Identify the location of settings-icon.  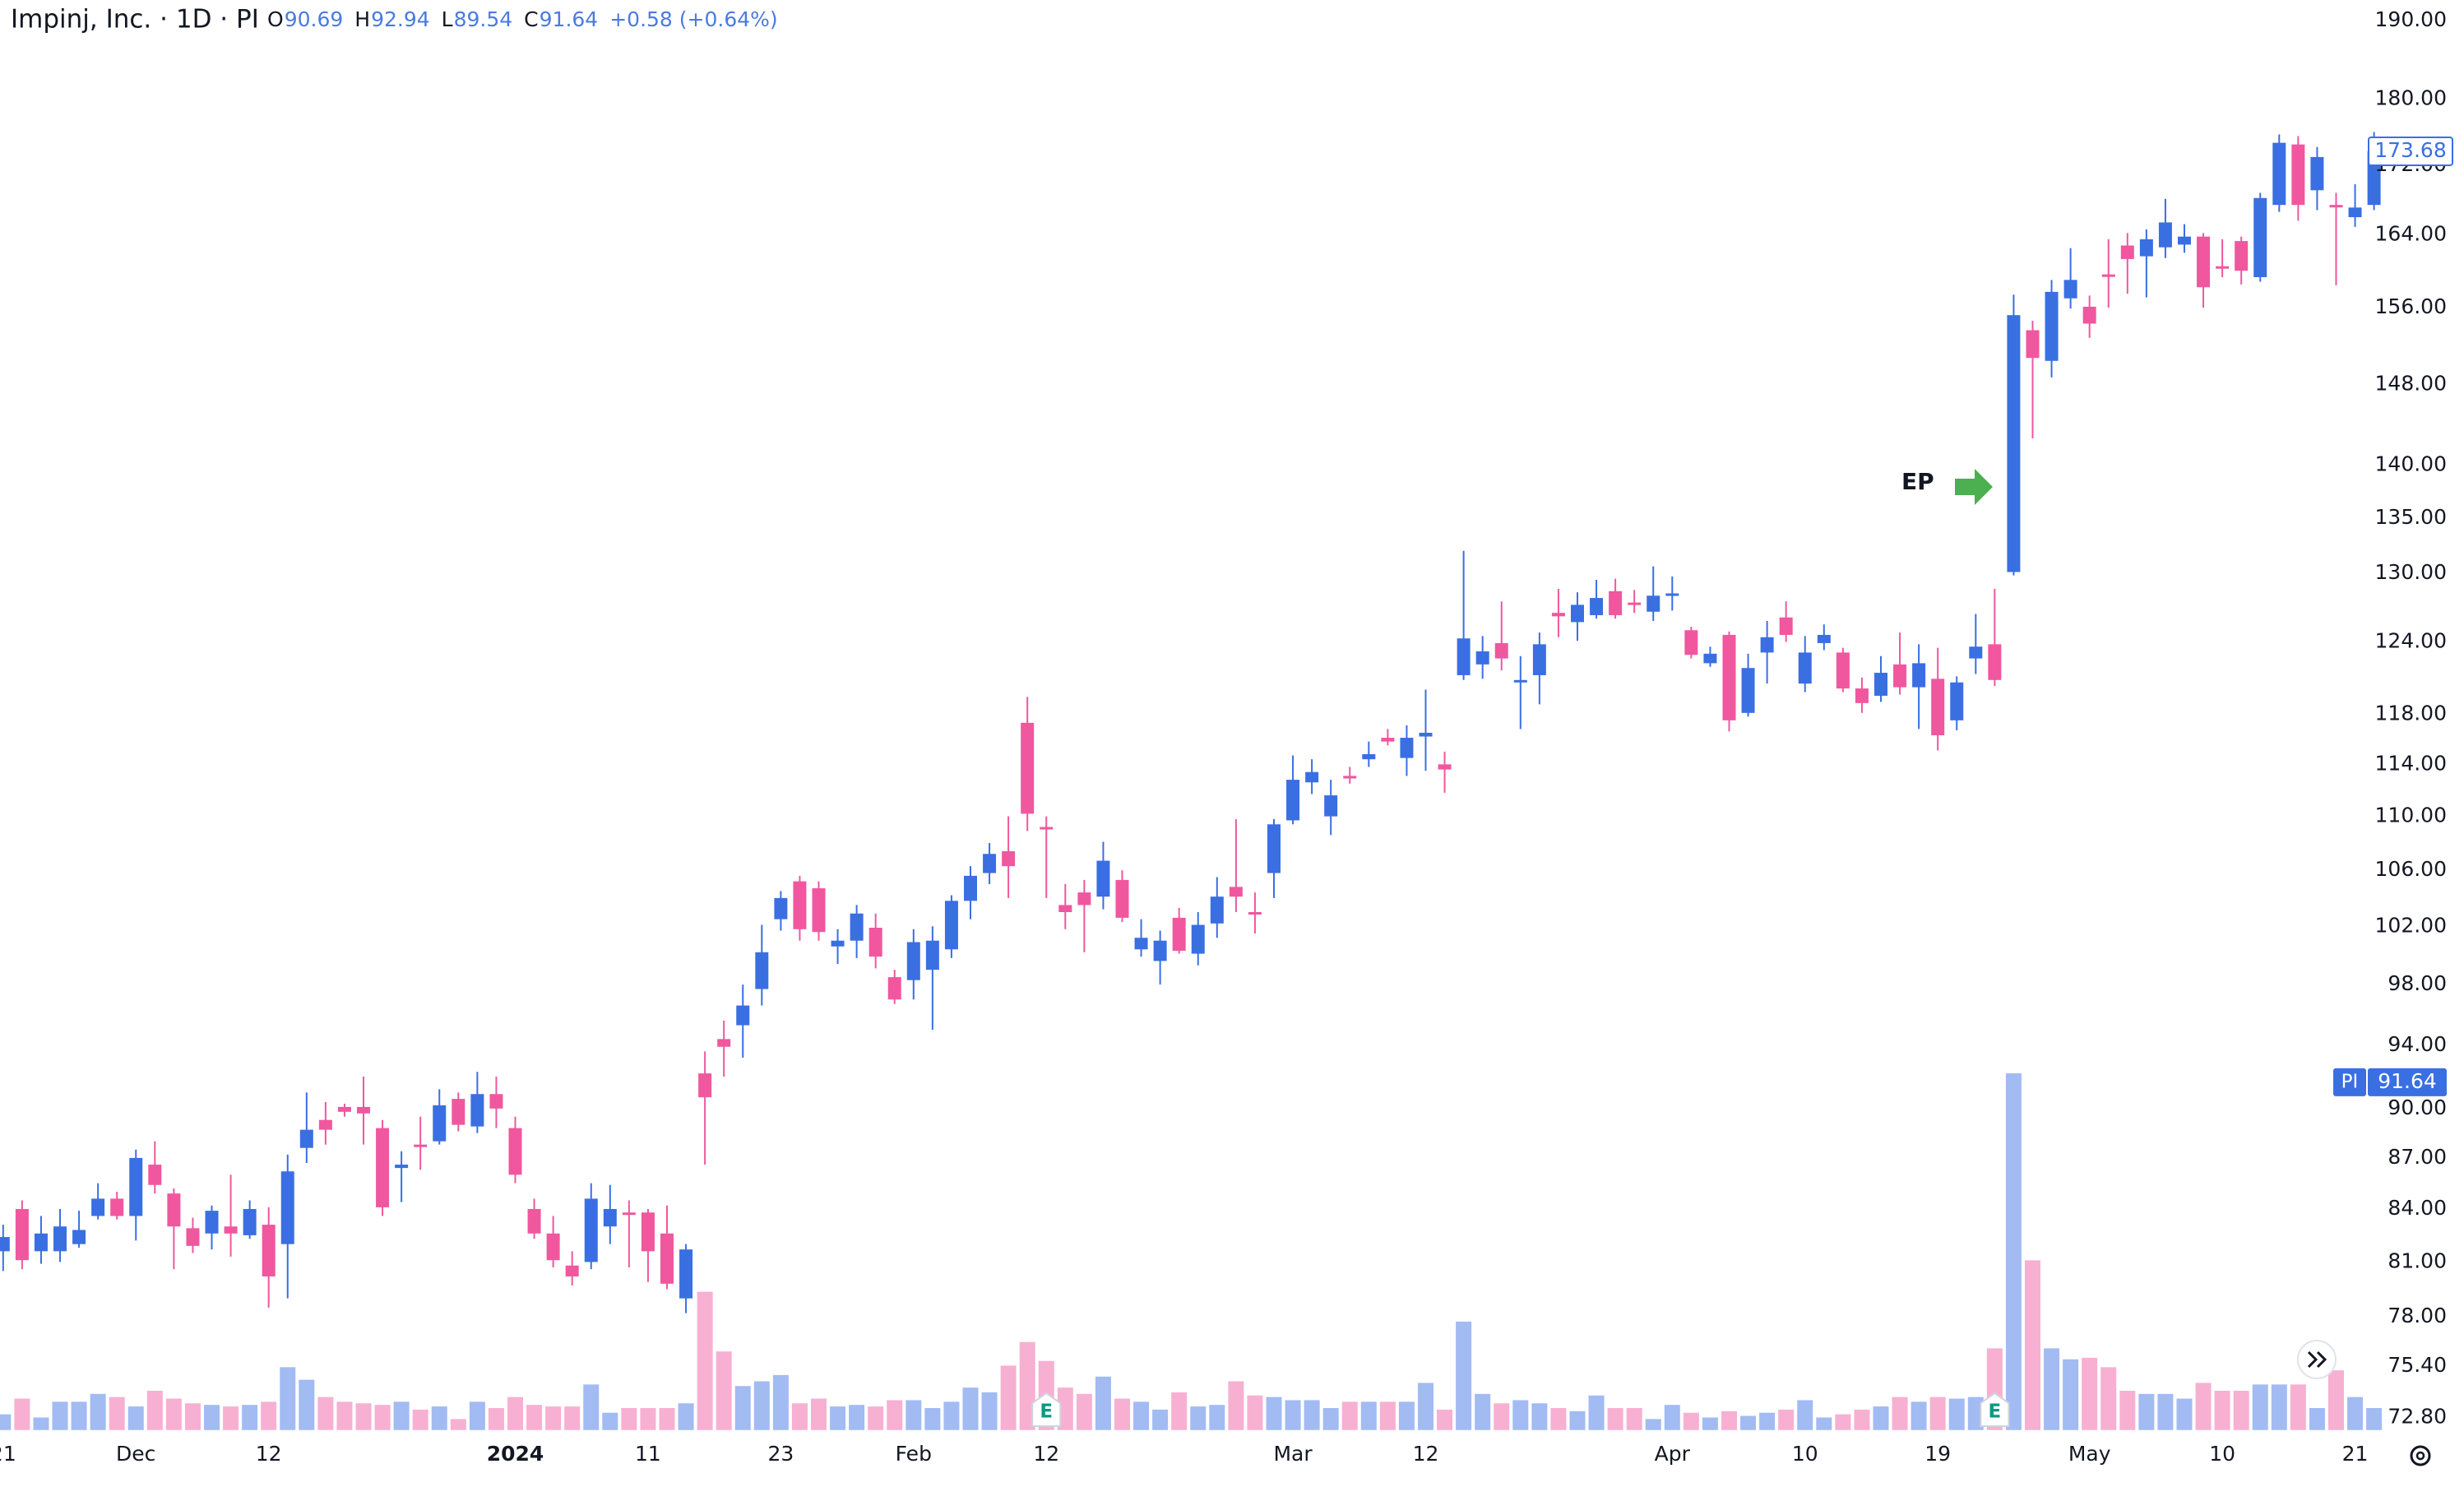
(2420, 1455).